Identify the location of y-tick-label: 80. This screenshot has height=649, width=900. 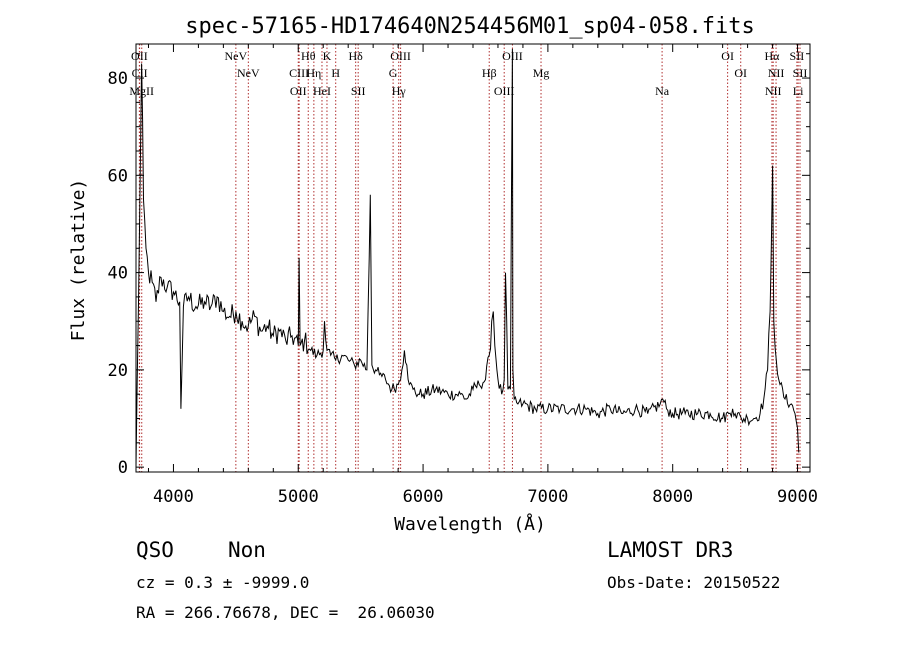
(118, 79).